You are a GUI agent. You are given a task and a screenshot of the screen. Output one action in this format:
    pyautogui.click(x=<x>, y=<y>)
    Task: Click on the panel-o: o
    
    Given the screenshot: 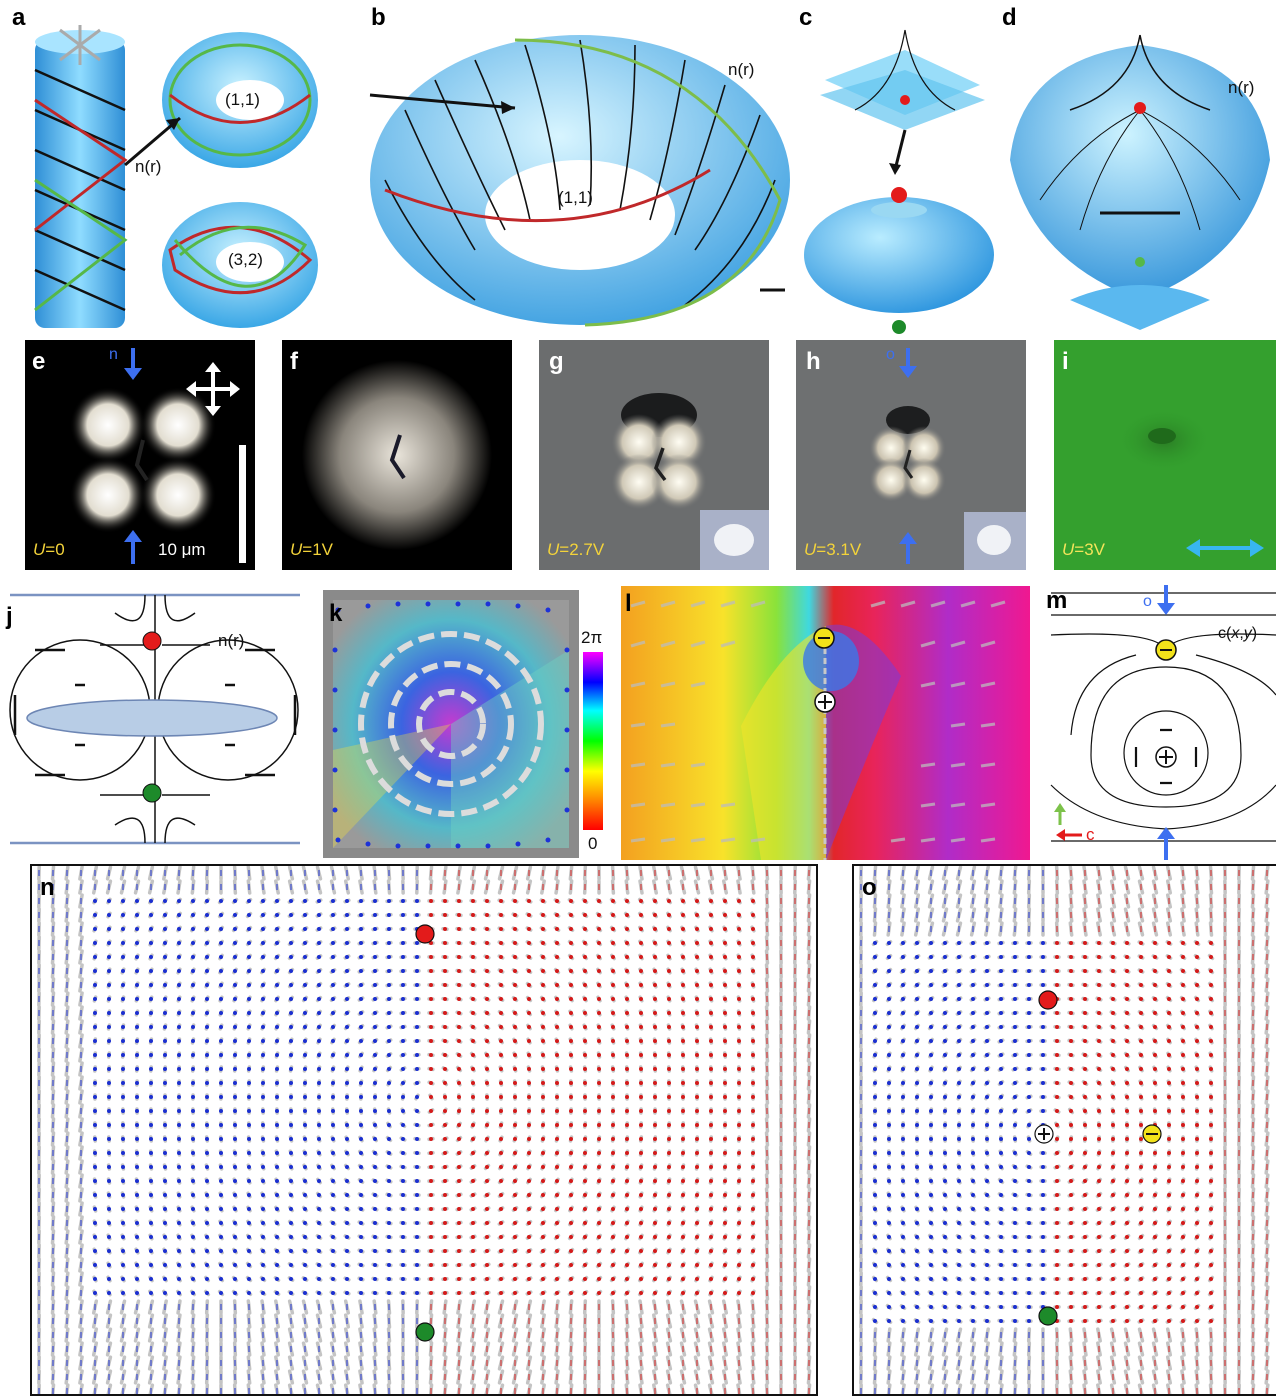 What is the action you would take?
    pyautogui.click(x=1064, y=1130)
    